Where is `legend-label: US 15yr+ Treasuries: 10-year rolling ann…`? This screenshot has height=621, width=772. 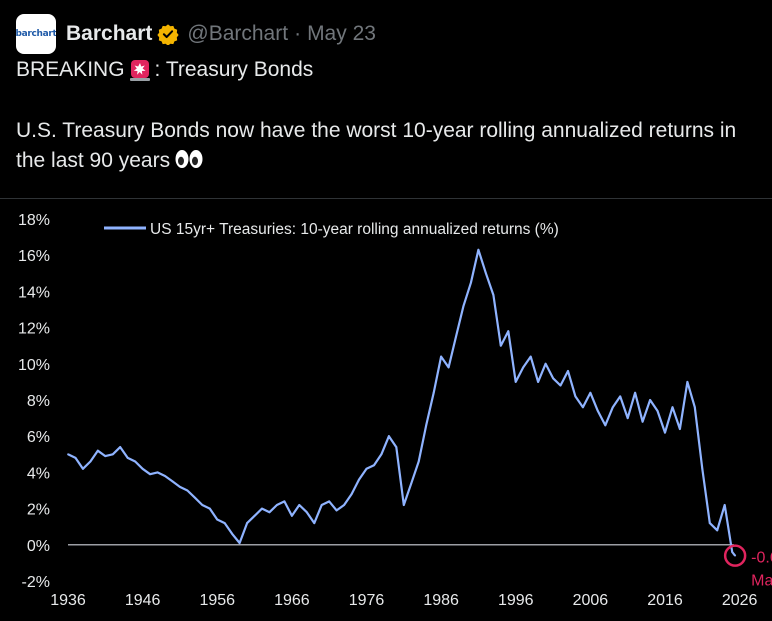 legend-label: US 15yr+ Treasuries: 10-year rolling ann… is located at coordinates (354, 229).